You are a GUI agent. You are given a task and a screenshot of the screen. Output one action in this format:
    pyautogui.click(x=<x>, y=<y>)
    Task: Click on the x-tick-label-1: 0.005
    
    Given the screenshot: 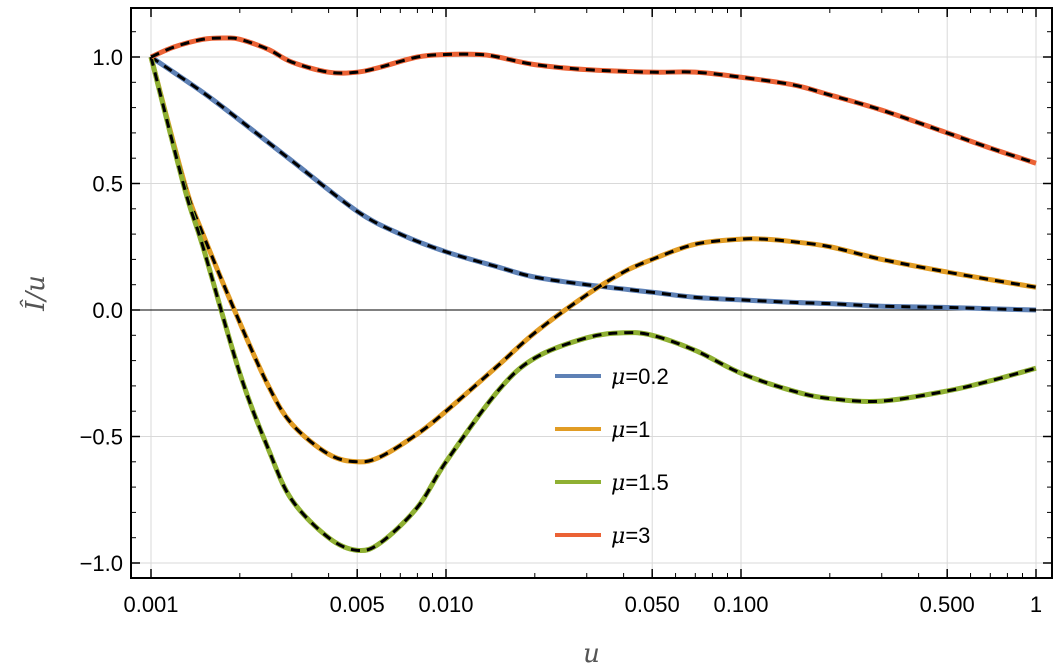 What is the action you would take?
    pyautogui.click(x=357, y=604)
    